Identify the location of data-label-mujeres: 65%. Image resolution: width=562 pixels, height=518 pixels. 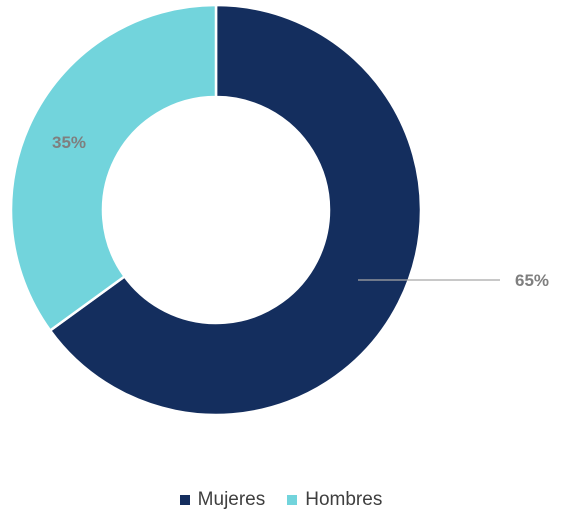
(532, 280).